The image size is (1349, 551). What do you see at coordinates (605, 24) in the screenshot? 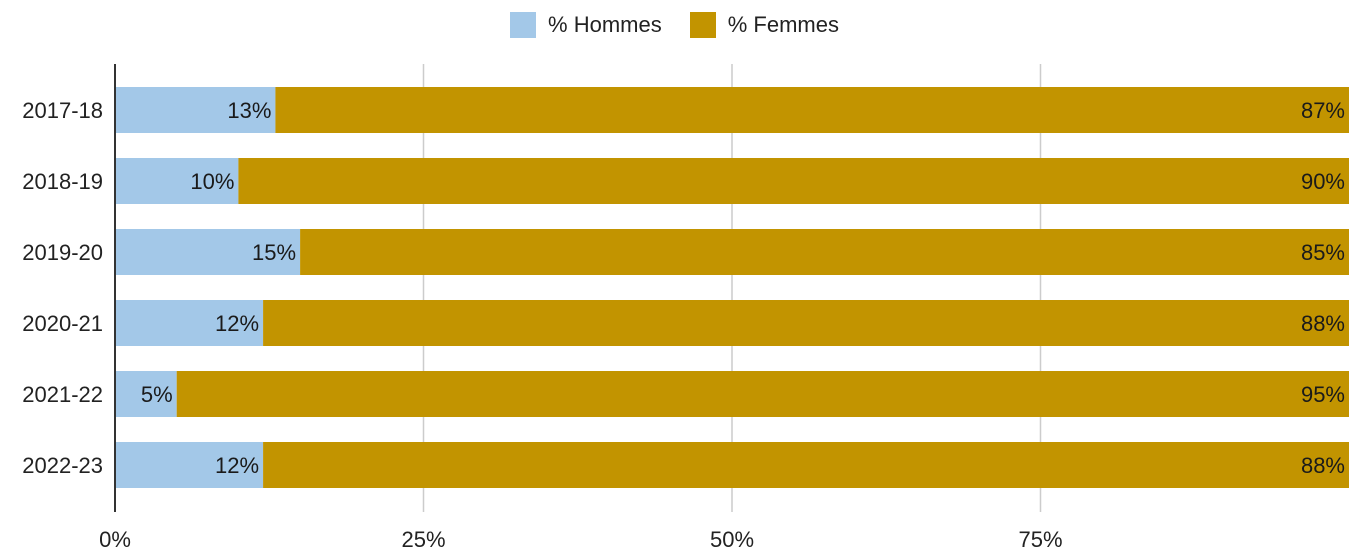
I see `legend-label-hommes: % Hommes` at bounding box center [605, 24].